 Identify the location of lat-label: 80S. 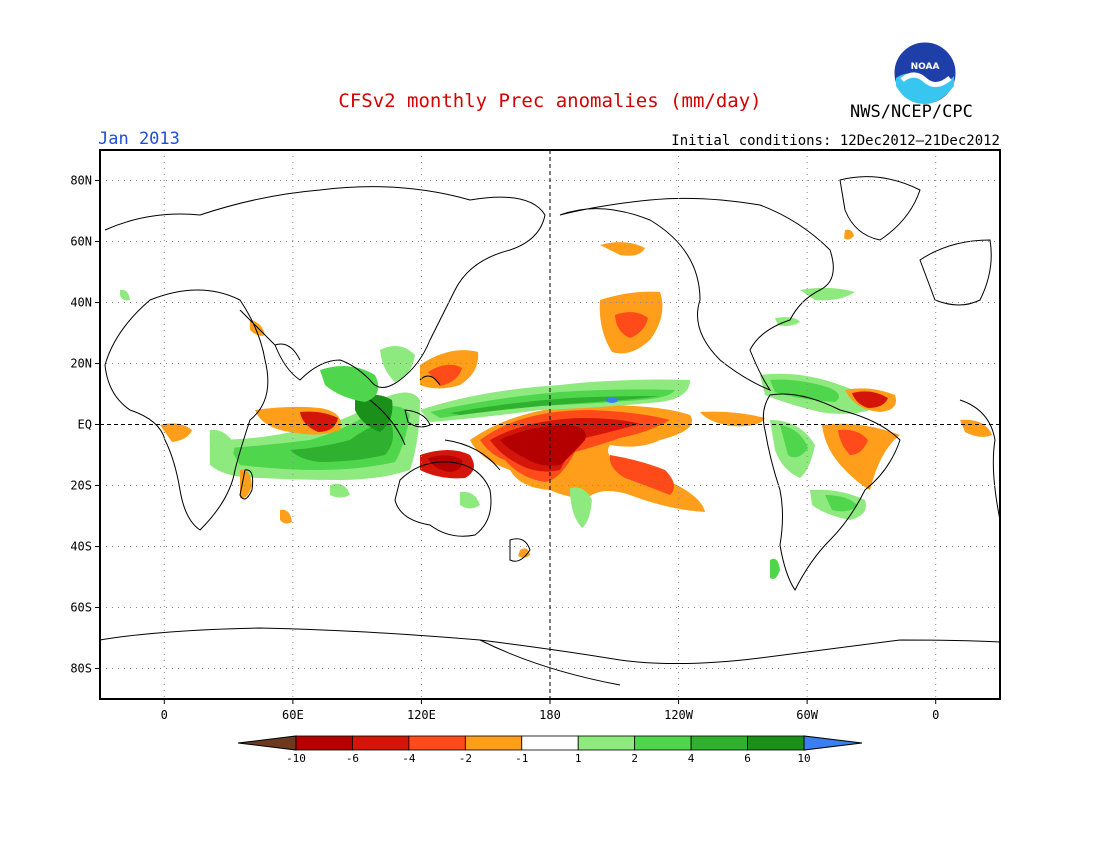
(81, 669).